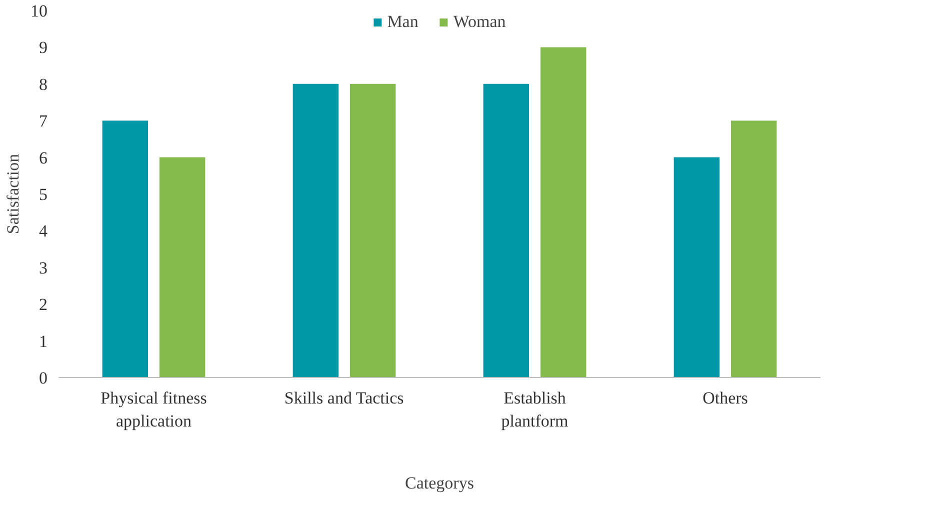  What do you see at coordinates (43, 268) in the screenshot?
I see `y-tick-label: 3` at bounding box center [43, 268].